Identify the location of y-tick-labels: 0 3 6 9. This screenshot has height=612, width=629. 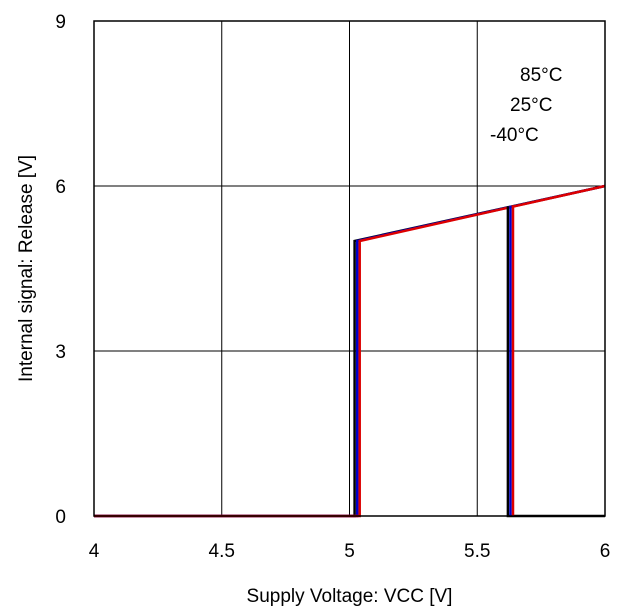
(60, 270).